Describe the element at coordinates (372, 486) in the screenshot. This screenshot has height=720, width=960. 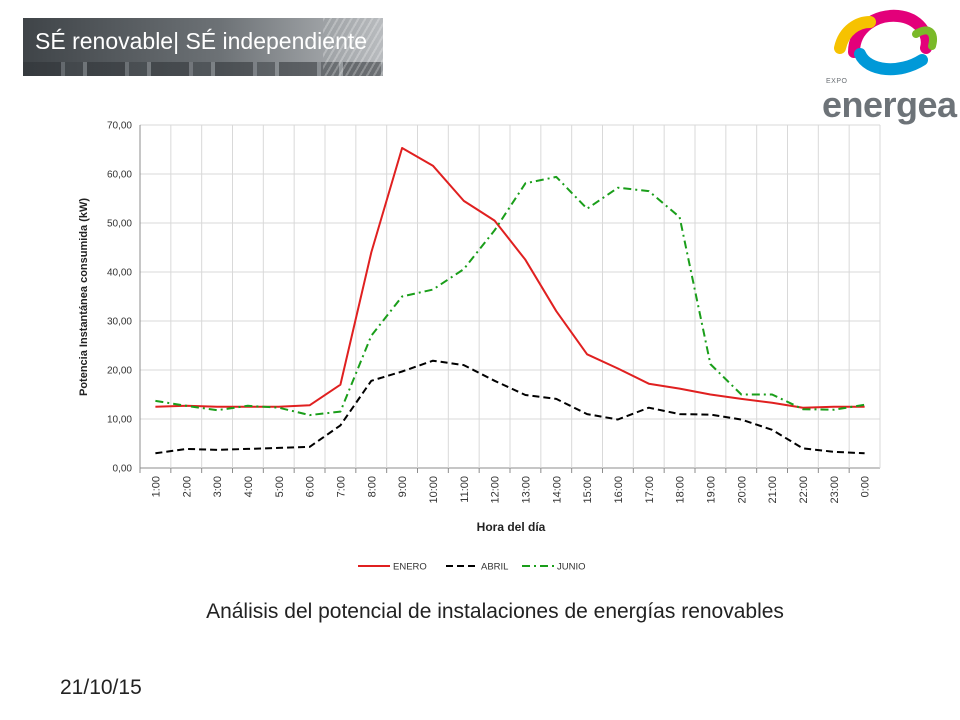
I see `x-tick-label: 8:00` at that location.